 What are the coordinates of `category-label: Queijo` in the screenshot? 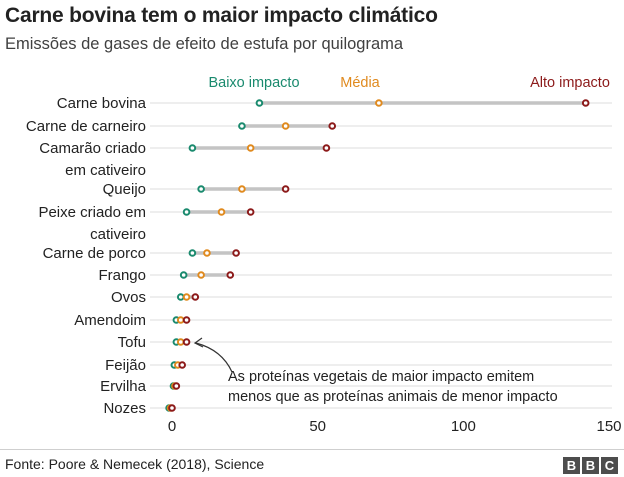 It's located at (124, 189).